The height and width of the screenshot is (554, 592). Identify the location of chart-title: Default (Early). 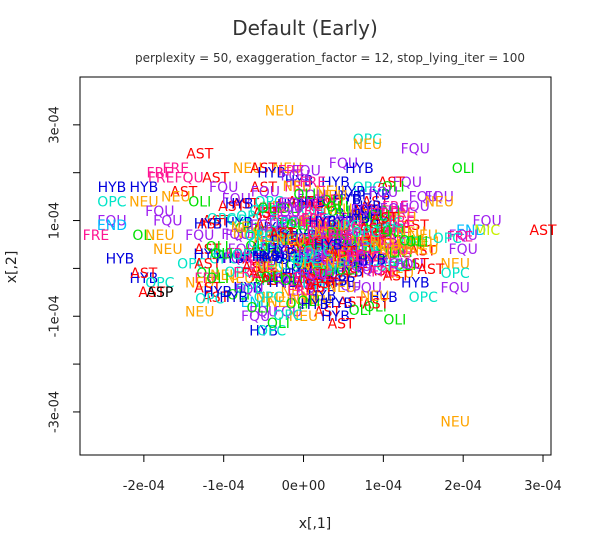
(305, 28).